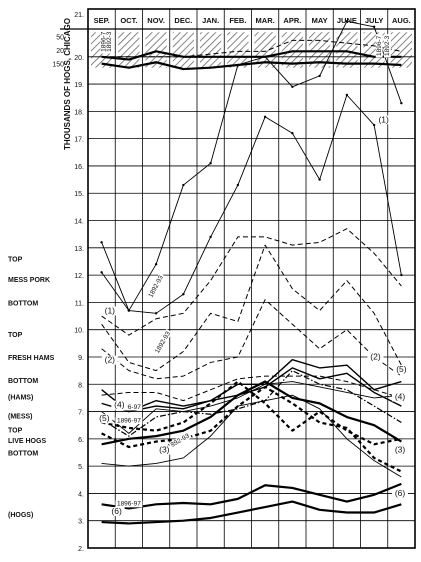 Image resolution: width=421 pixels, height=562 pixels. What do you see at coordinates (79, 85) in the screenshot?
I see `y-tick-label: 19.` at bounding box center [79, 85].